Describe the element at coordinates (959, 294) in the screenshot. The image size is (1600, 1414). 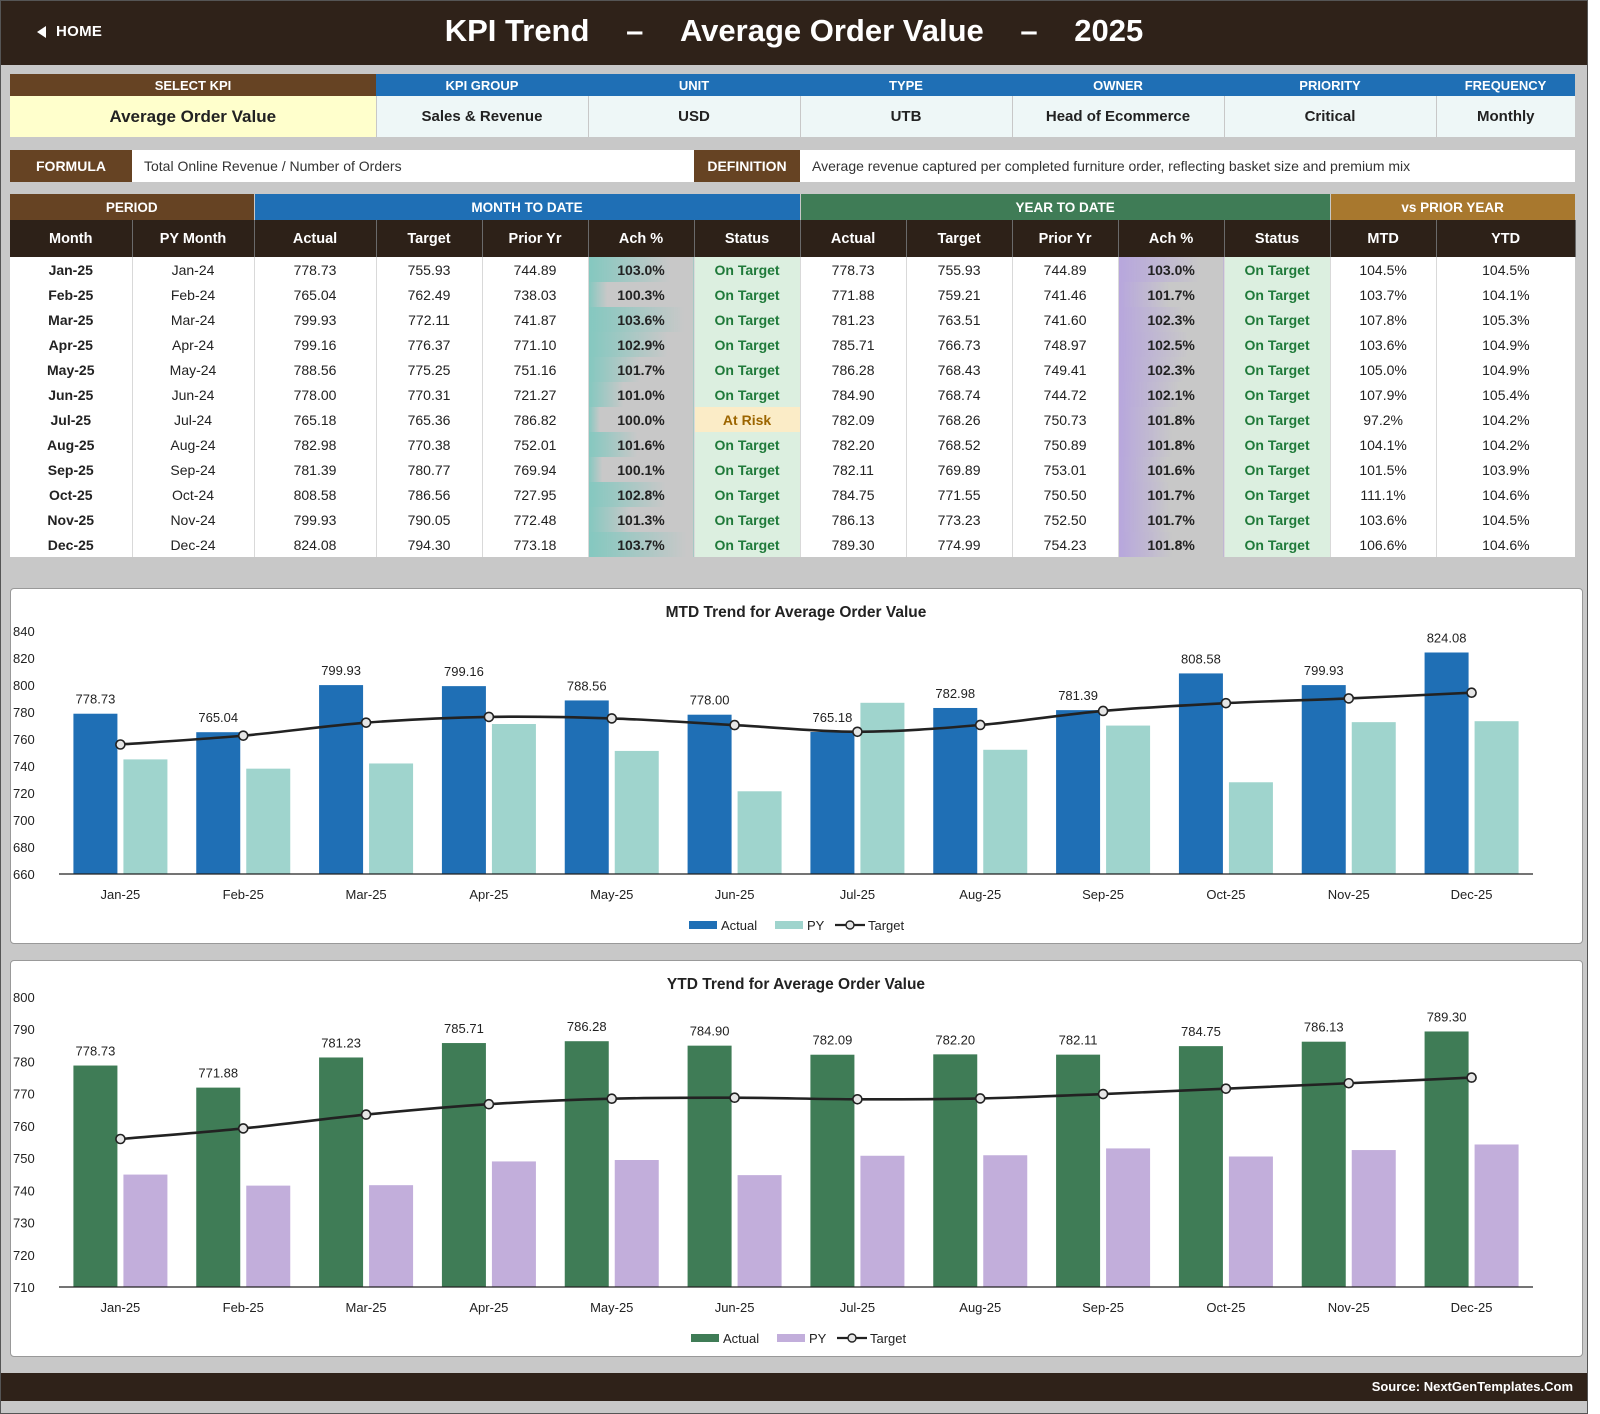
I see `cell-ytd-target: 759.21` at that location.